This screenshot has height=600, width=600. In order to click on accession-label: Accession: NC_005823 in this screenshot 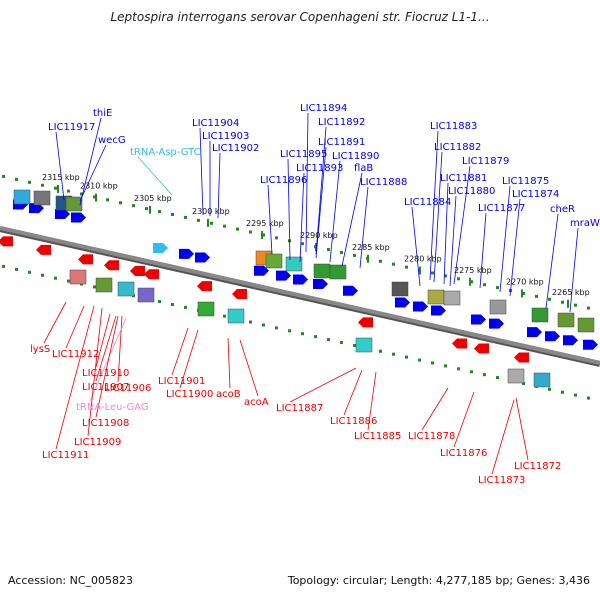, I will do `click(71, 580)`.